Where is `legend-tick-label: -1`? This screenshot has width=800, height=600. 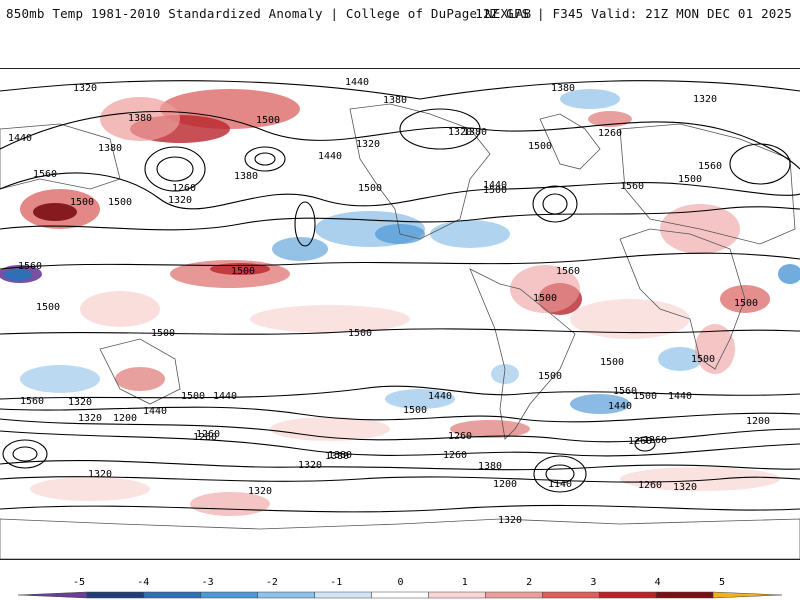
legend-tick-label: -1 is located at coordinates (336, 582).